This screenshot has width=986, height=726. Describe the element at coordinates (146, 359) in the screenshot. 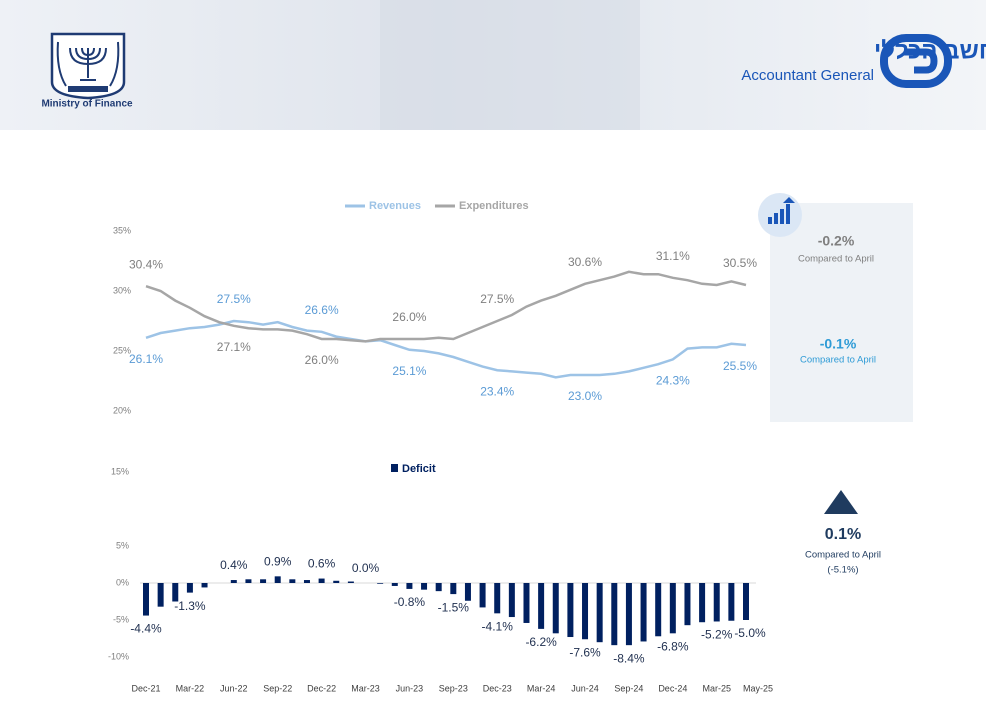

I see `data-label: 26.1%` at that location.